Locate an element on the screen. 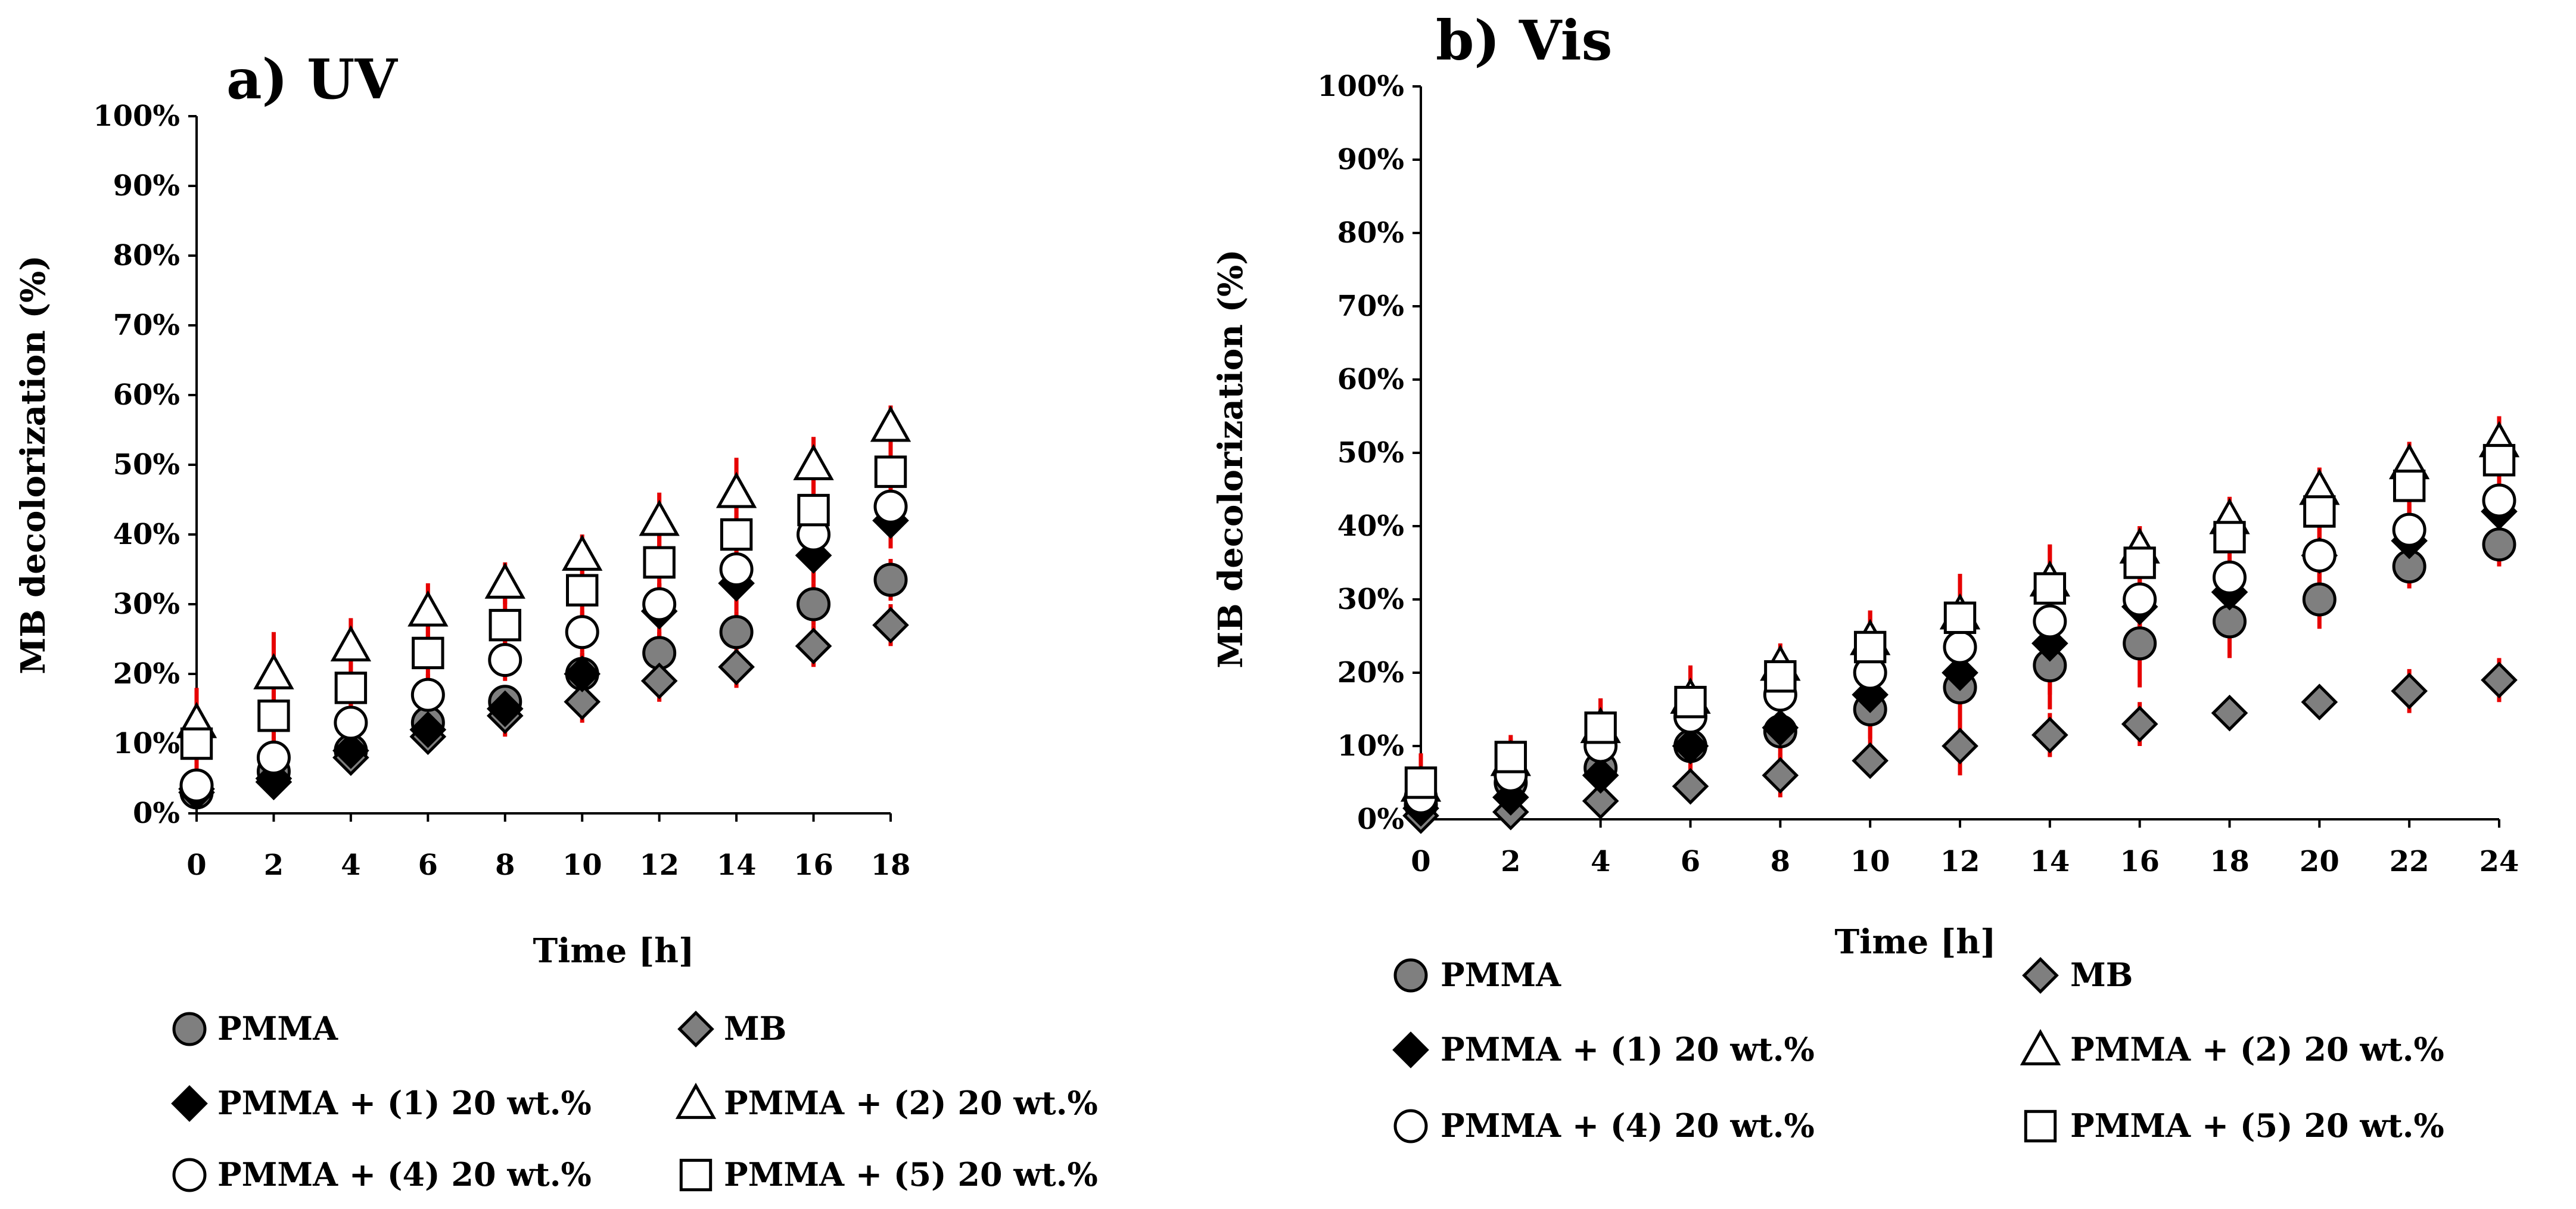 The image size is (2576, 1209). y-tick-label: 50% is located at coordinates (146, 464).